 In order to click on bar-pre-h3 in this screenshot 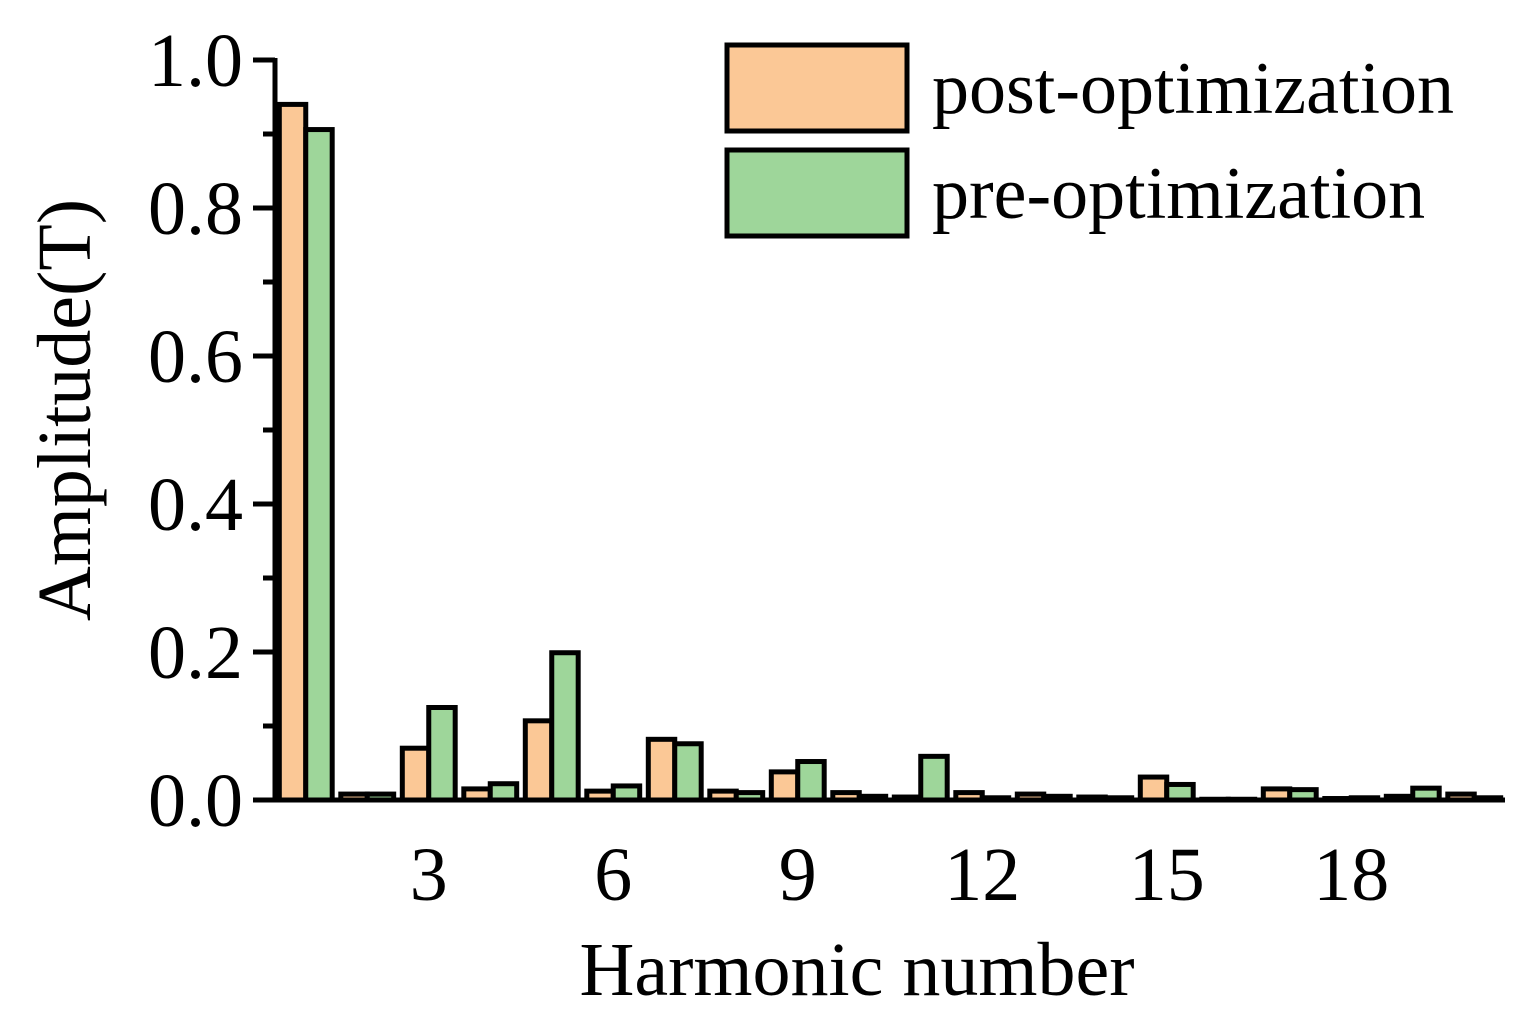, I will do `click(442, 754)`.